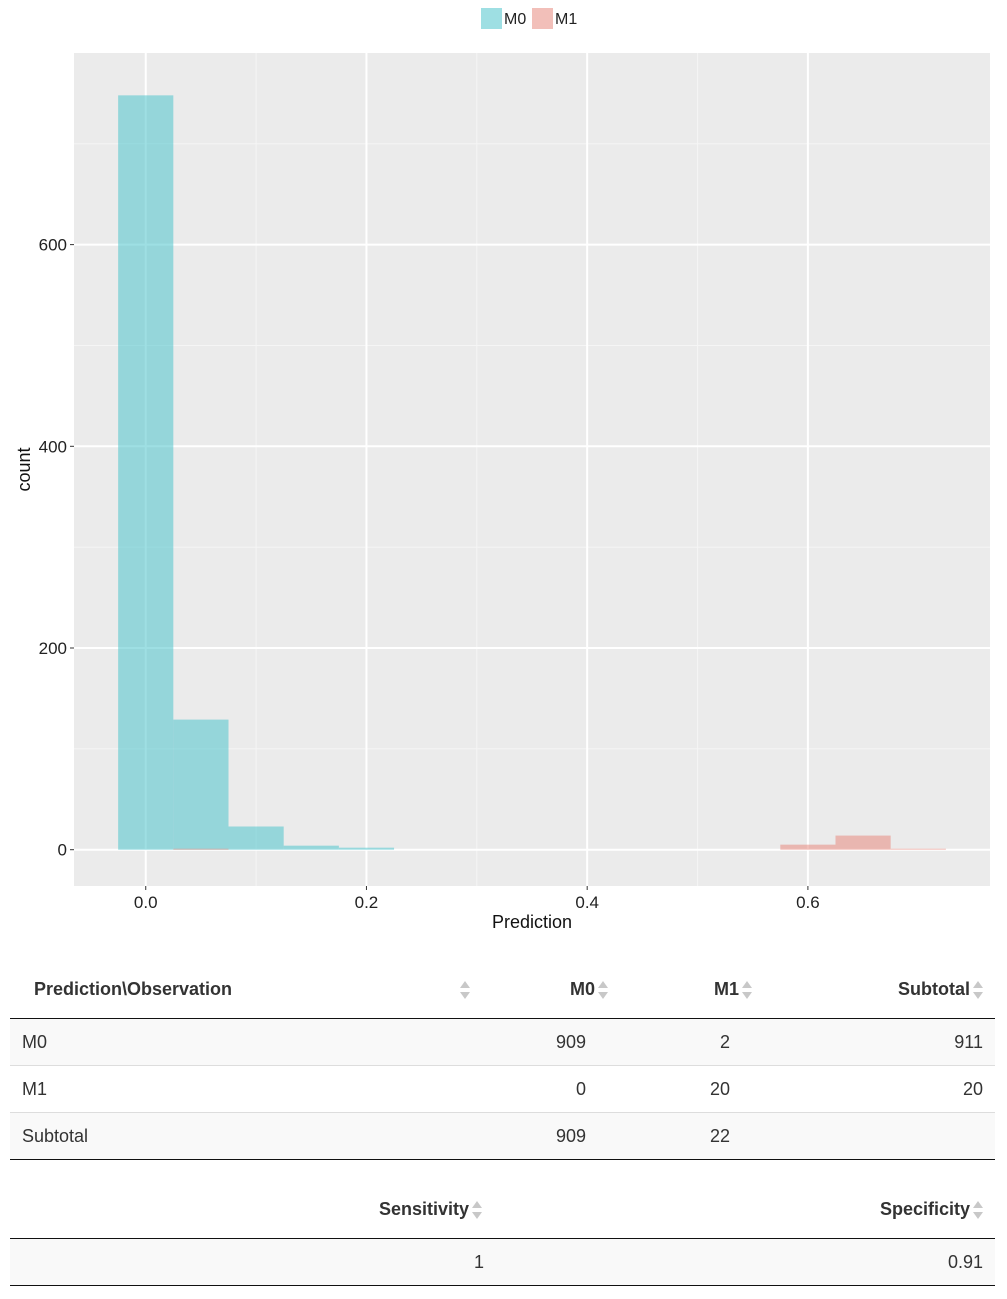 The image size is (1007, 1299). What do you see at coordinates (808, 902) in the screenshot?
I see `x-tick-label: 0.6` at bounding box center [808, 902].